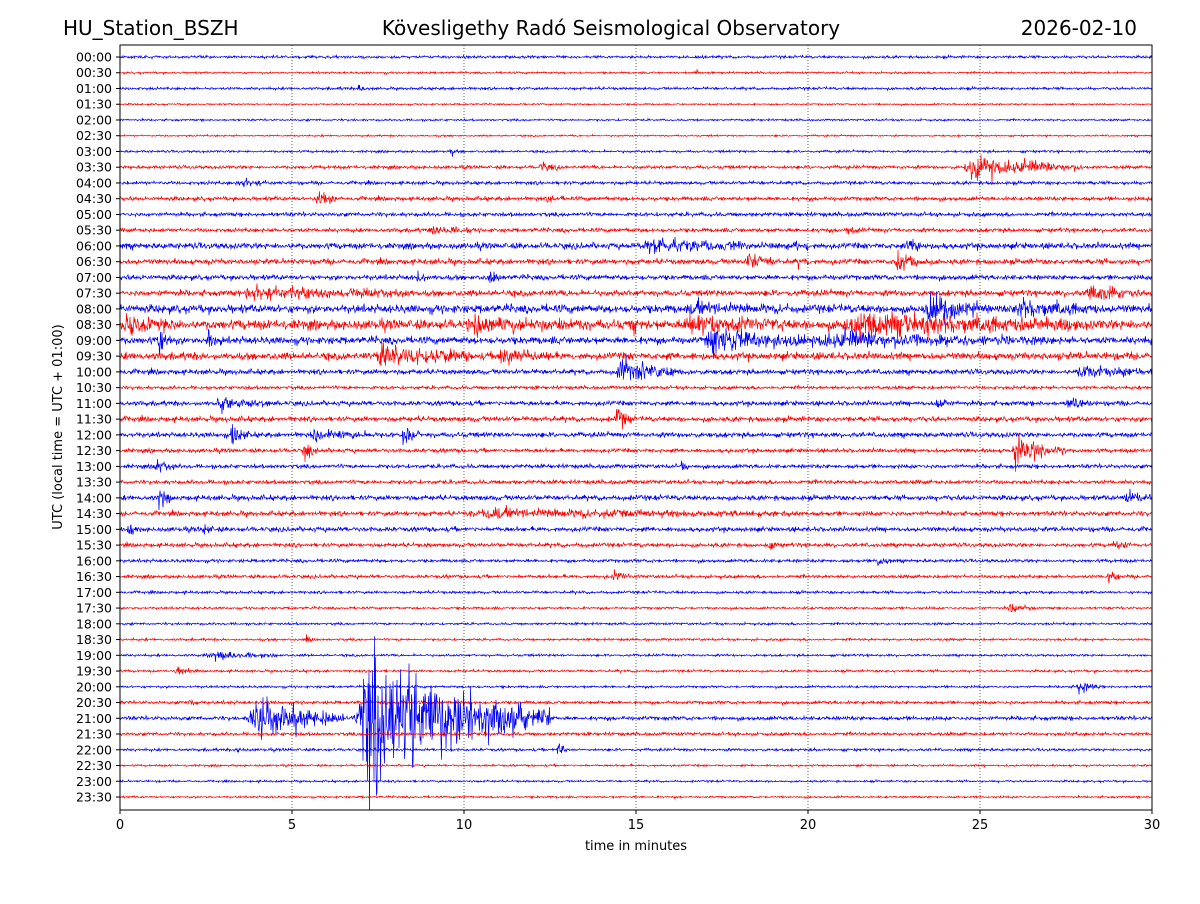 The width and height of the screenshot is (1200, 904). Describe the element at coordinates (151, 28) in the screenshot. I see `station-title: HU_Station_BSZH` at that location.